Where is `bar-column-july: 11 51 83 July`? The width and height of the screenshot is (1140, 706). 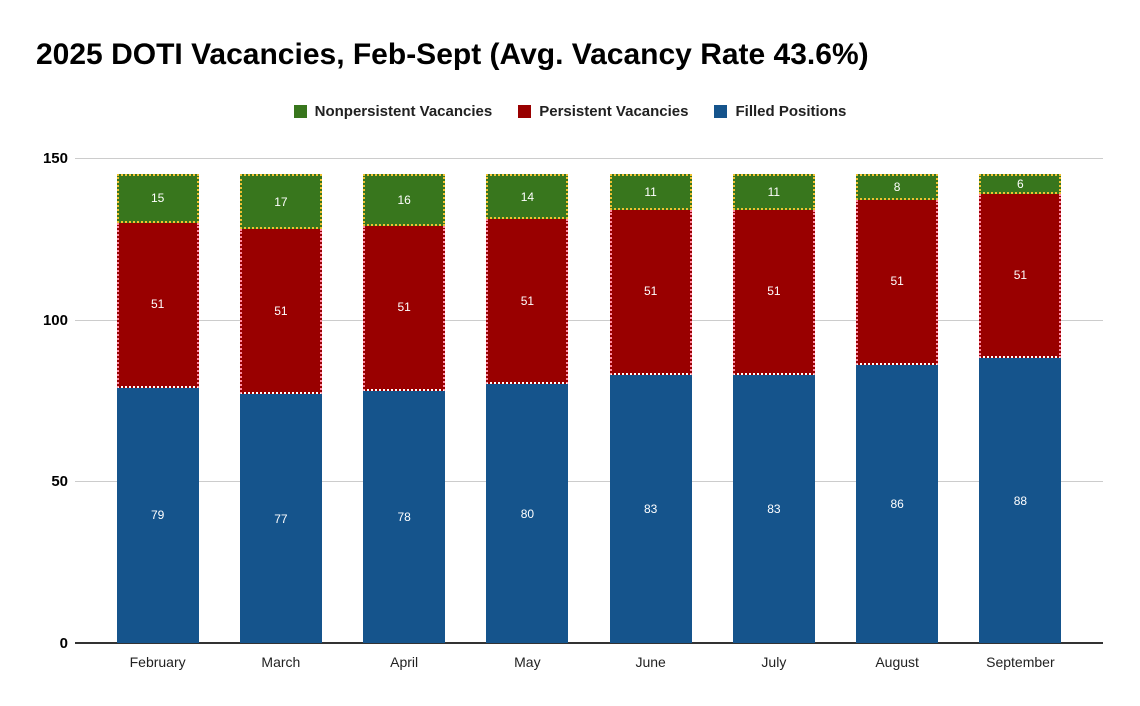 bar-column-july: 11 51 83 July is located at coordinates (773, 414).